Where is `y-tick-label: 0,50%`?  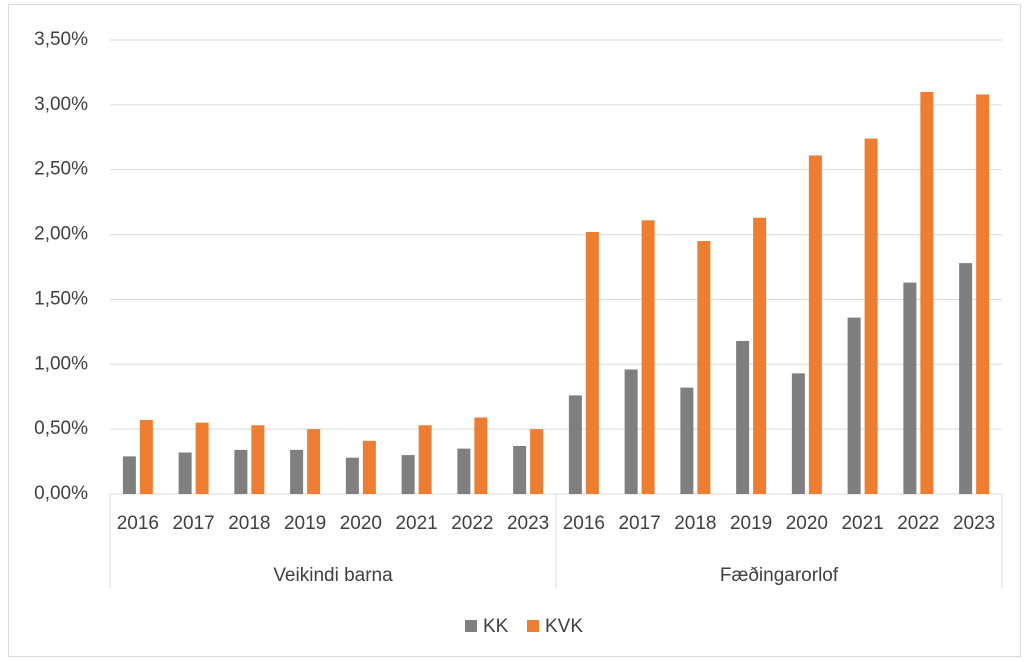 y-tick-label: 0,50% is located at coordinates (61, 428).